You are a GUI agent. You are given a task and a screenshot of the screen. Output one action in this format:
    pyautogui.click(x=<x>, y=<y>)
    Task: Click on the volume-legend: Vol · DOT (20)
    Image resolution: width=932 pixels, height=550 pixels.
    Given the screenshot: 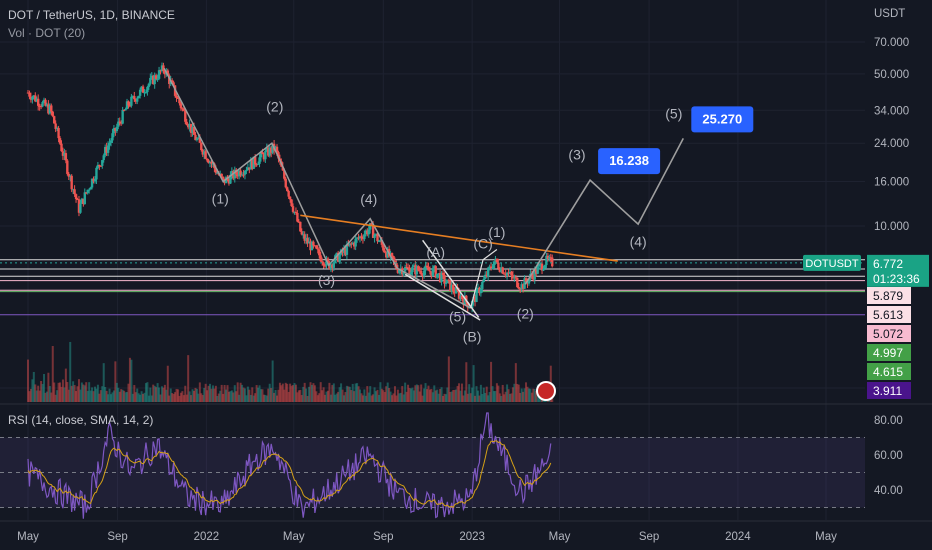 What is the action you would take?
    pyautogui.click(x=47, y=33)
    